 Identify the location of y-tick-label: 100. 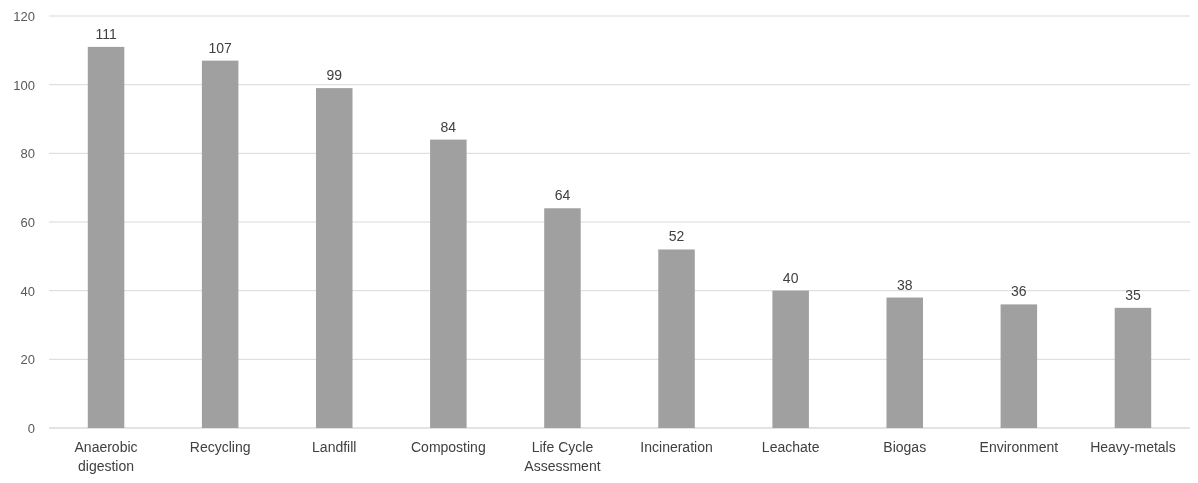
(24, 85).